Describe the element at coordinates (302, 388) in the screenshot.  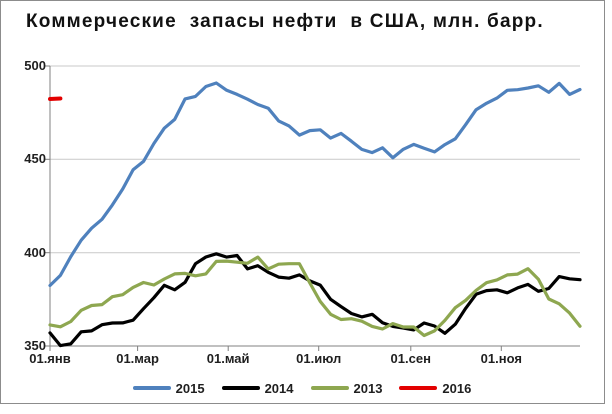
I see `legend: 2015 2014 2013 2016` at that location.